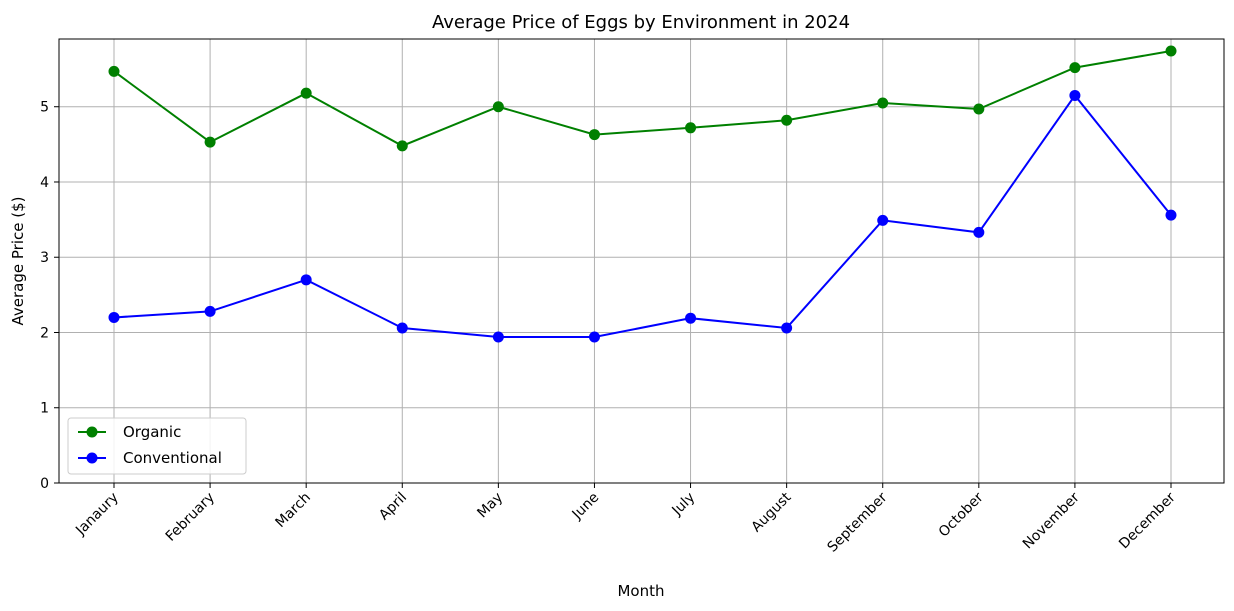 The height and width of the screenshot is (611, 1234). Describe the element at coordinates (640, 591) in the screenshot. I see `x-axis-label: Month` at that location.